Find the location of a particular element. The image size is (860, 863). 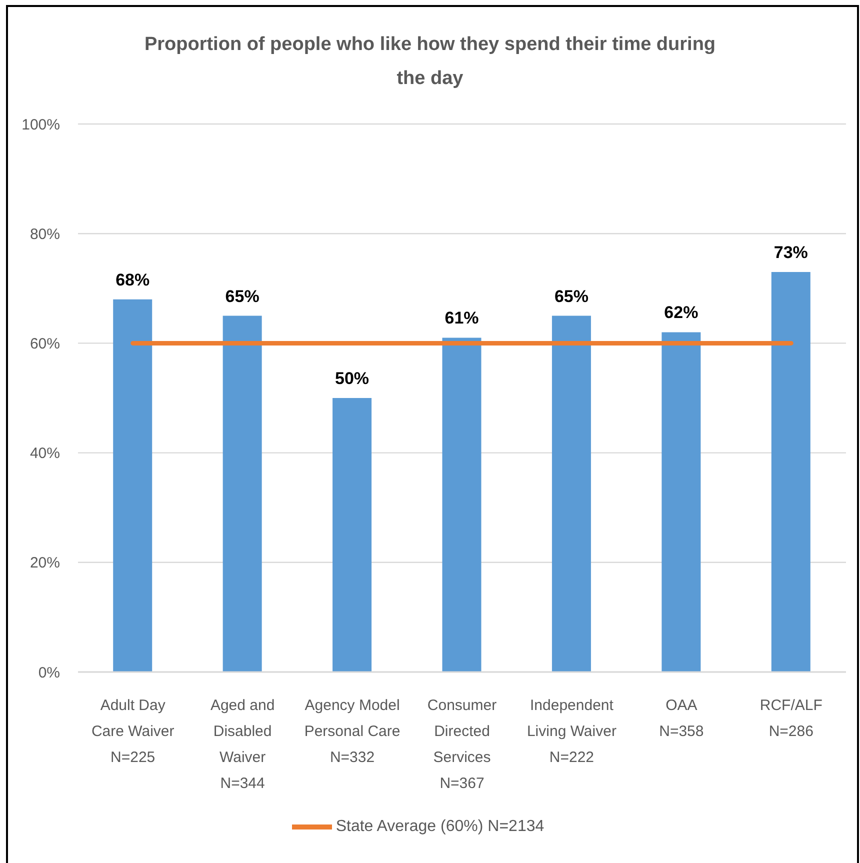

data-label: 73% is located at coordinates (791, 252).